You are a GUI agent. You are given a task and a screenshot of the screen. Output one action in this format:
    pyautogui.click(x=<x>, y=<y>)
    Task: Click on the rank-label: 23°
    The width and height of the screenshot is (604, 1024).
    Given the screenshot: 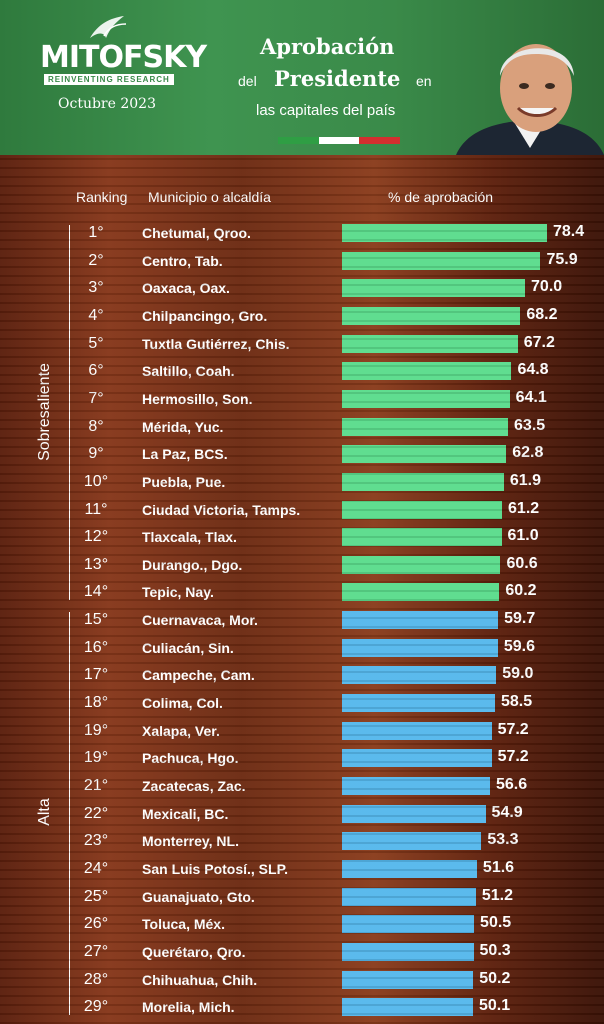 What is the action you would take?
    pyautogui.click(x=96, y=841)
    